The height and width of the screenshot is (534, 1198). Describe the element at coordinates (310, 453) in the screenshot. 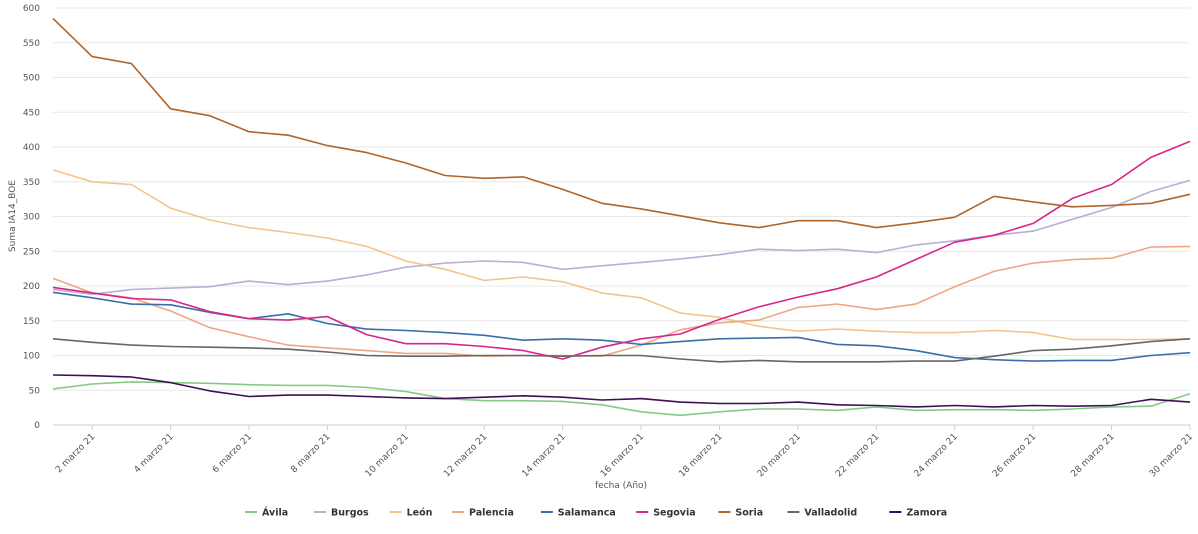

I see `x-tick-label: 8 marzo 21` at that location.